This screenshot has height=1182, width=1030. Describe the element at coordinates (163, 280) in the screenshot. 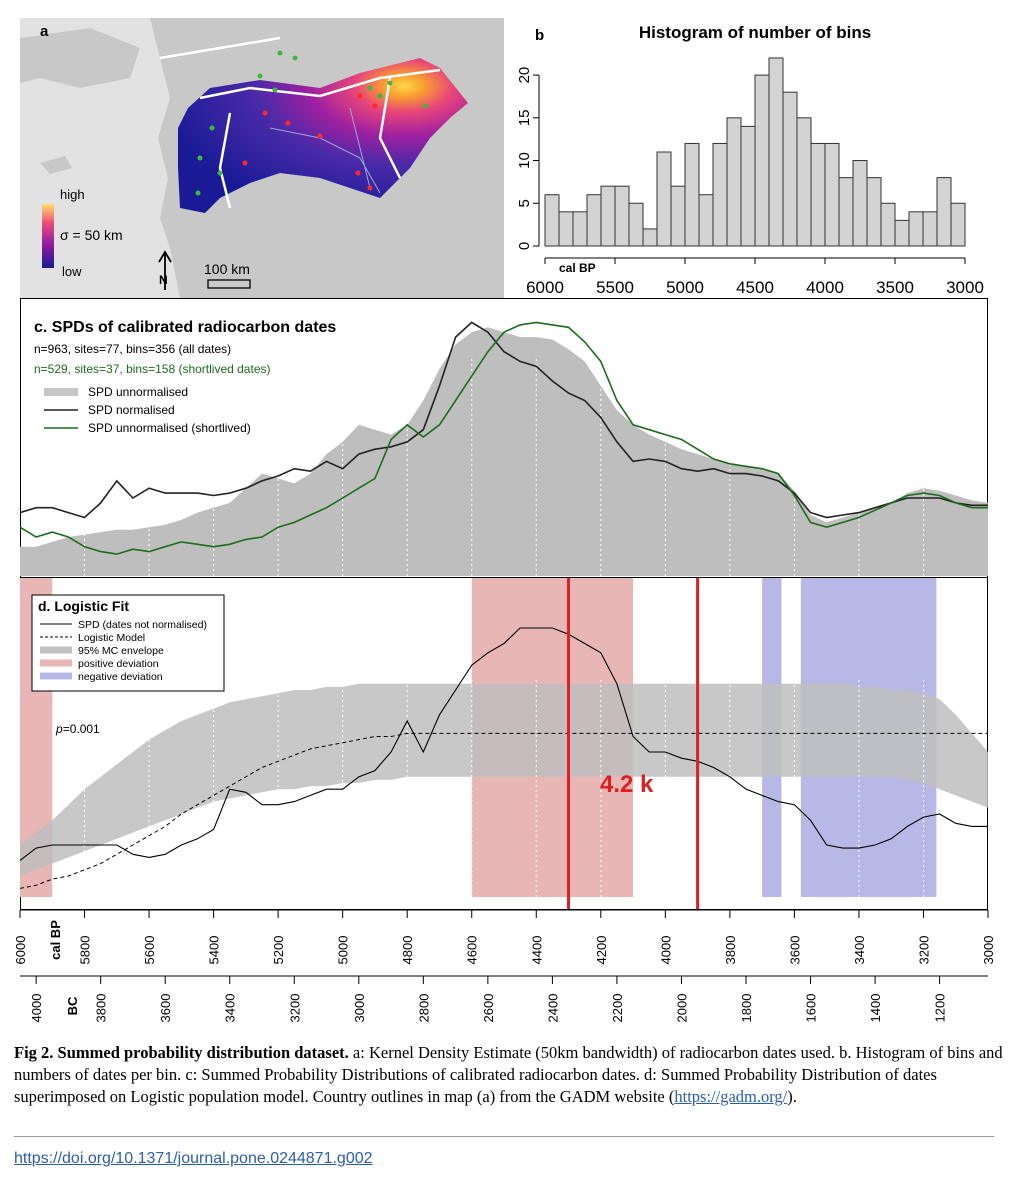

I see `north-label: N` at that location.